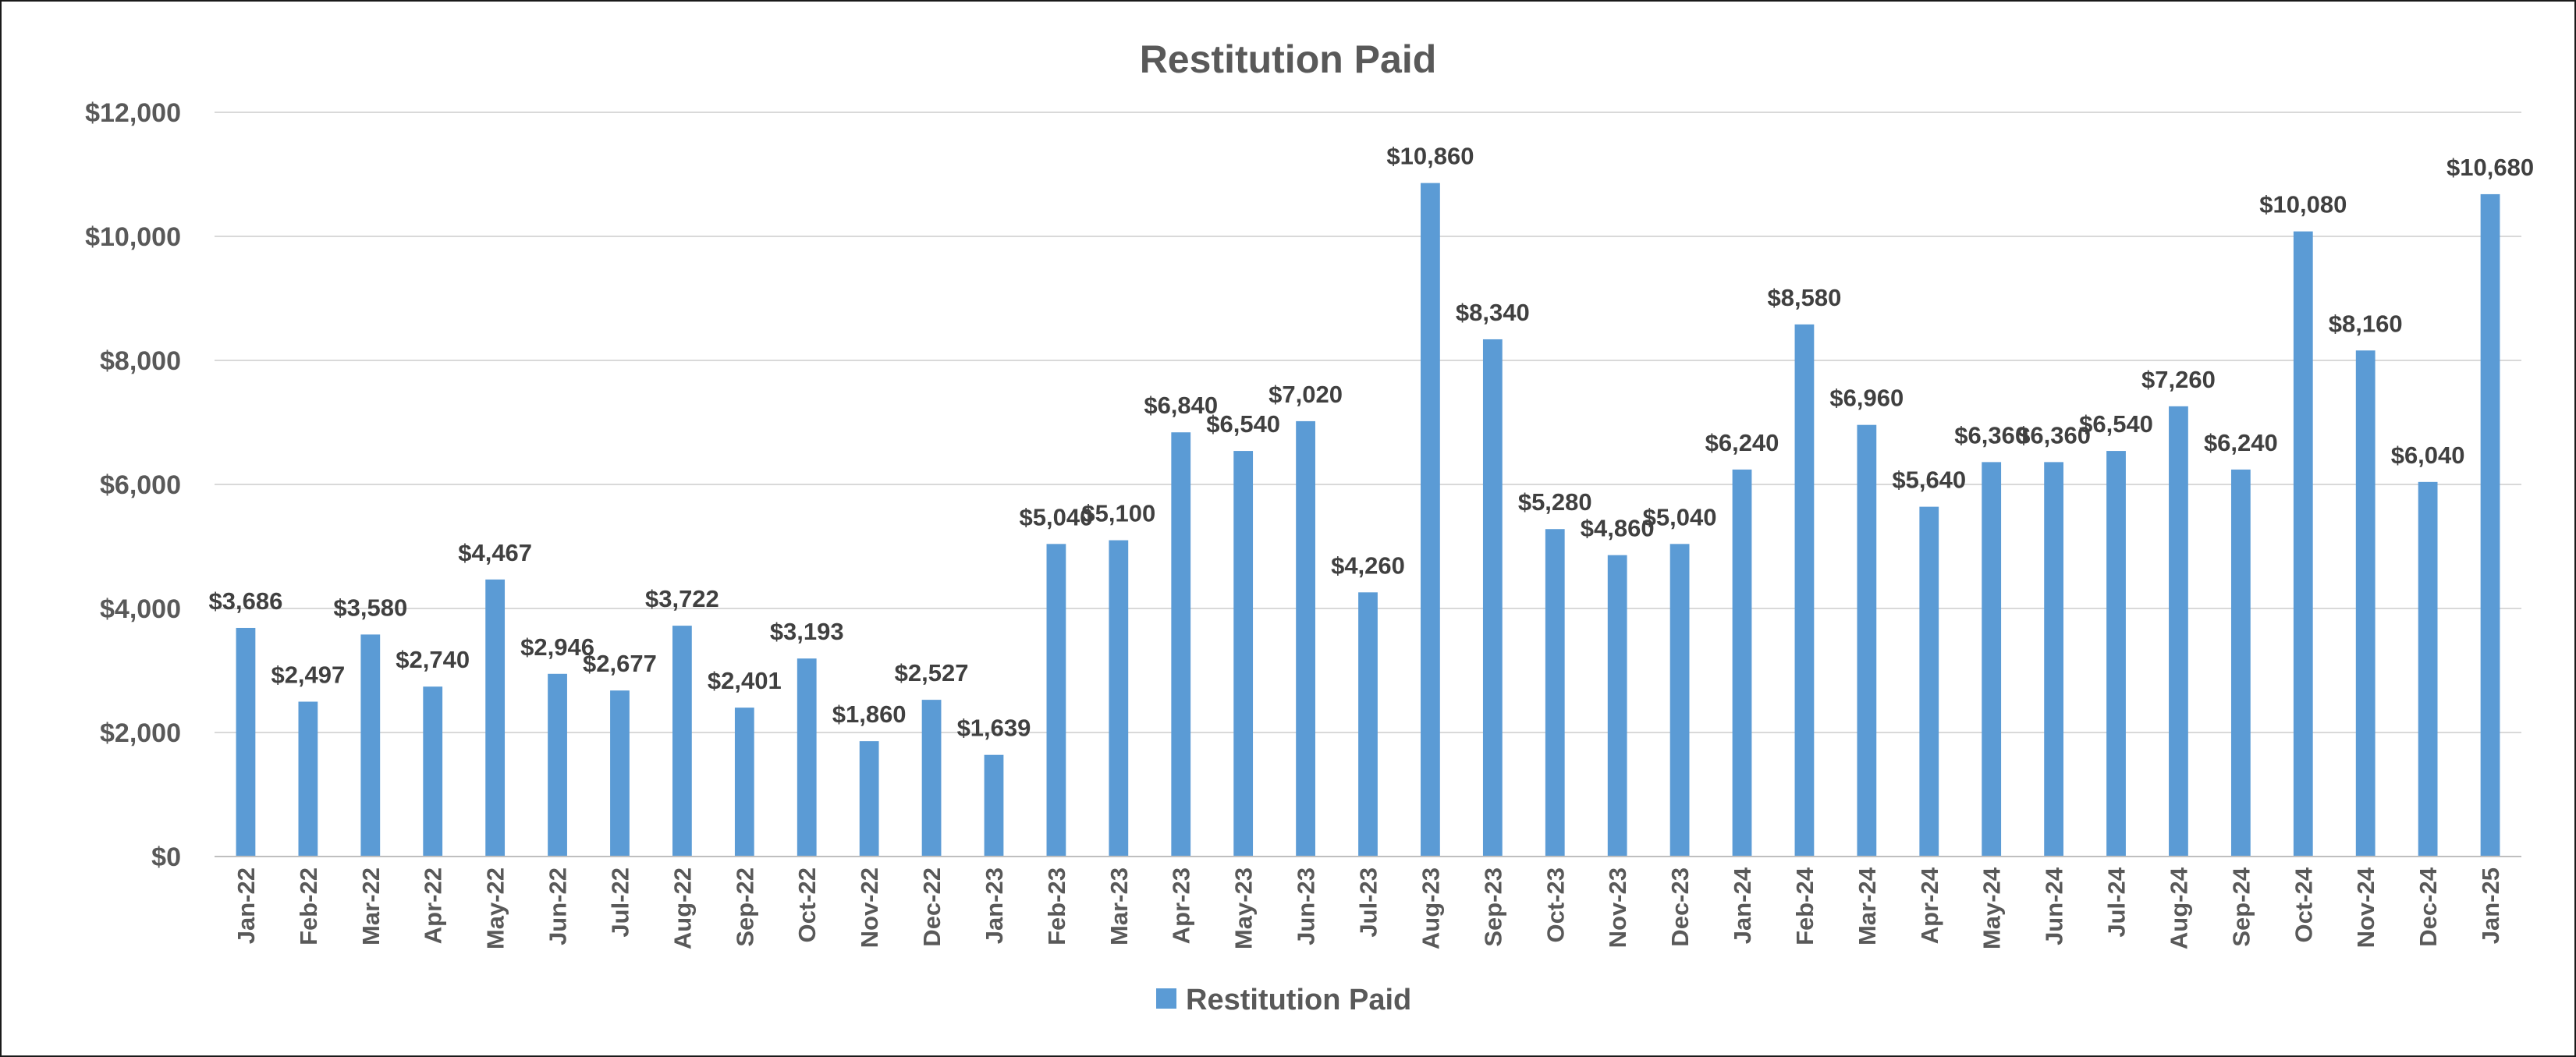 This screenshot has height=1057, width=2576. I want to click on data-label: $5,040, so click(1056, 516).